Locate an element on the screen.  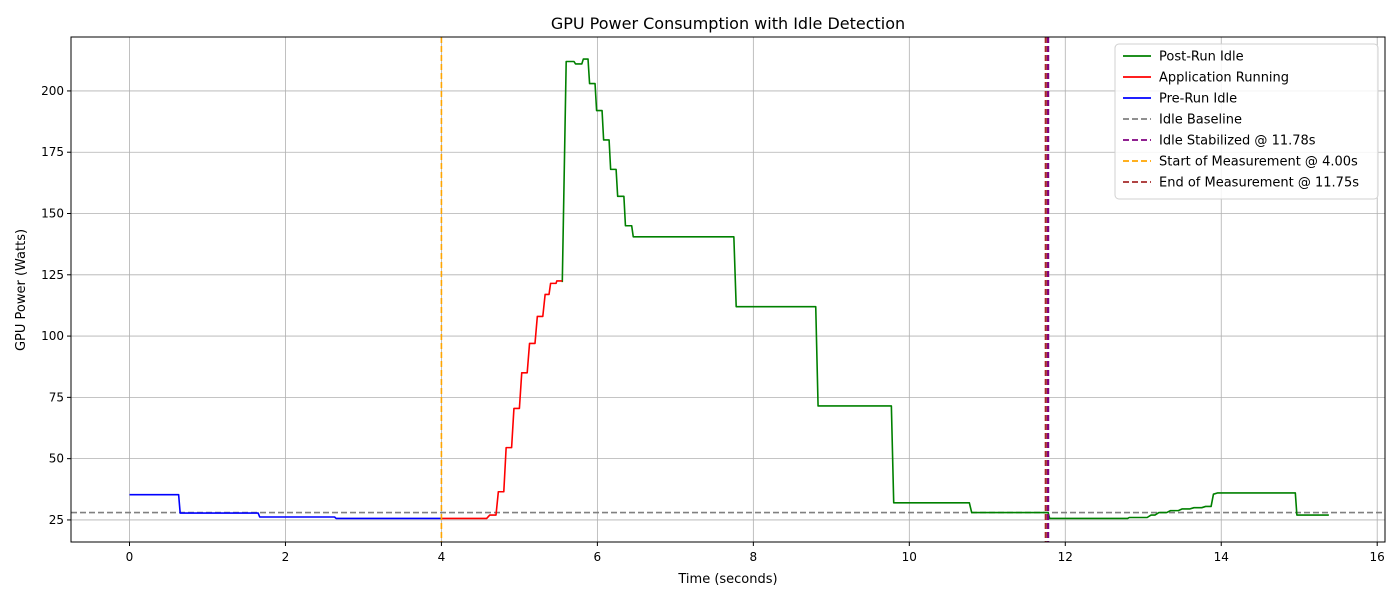
legend-label: Application Running is located at coordinates (1224, 78).